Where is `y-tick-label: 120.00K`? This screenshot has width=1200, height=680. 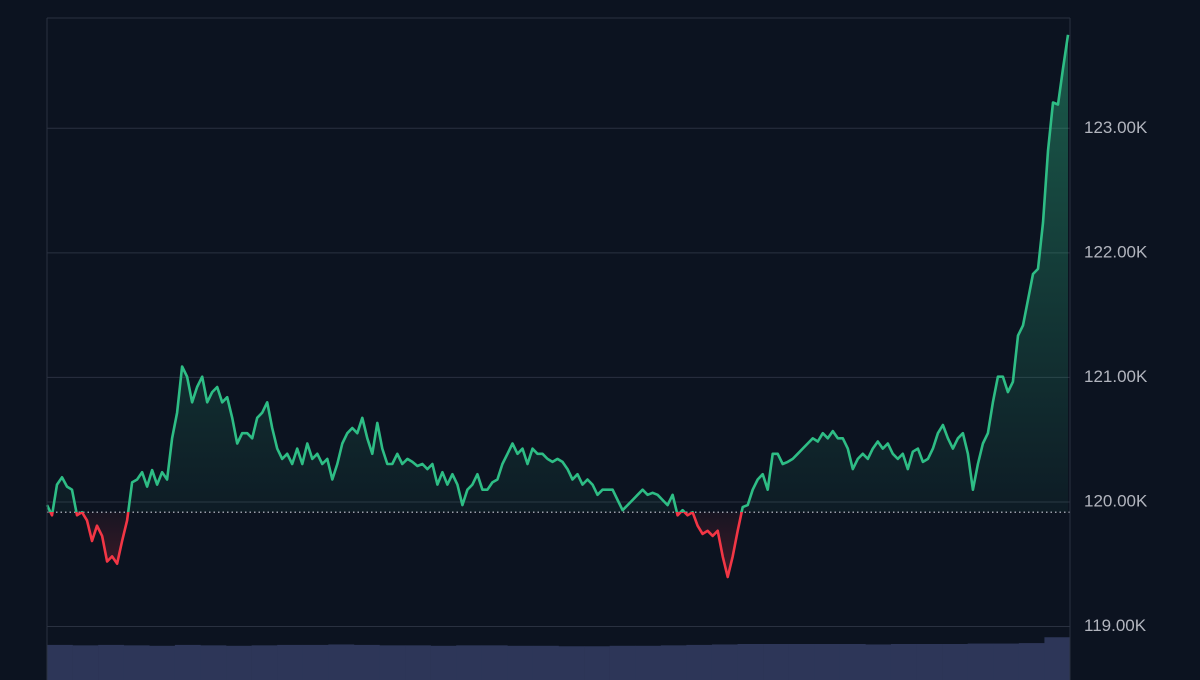
y-tick-label: 120.00K is located at coordinates (1116, 500).